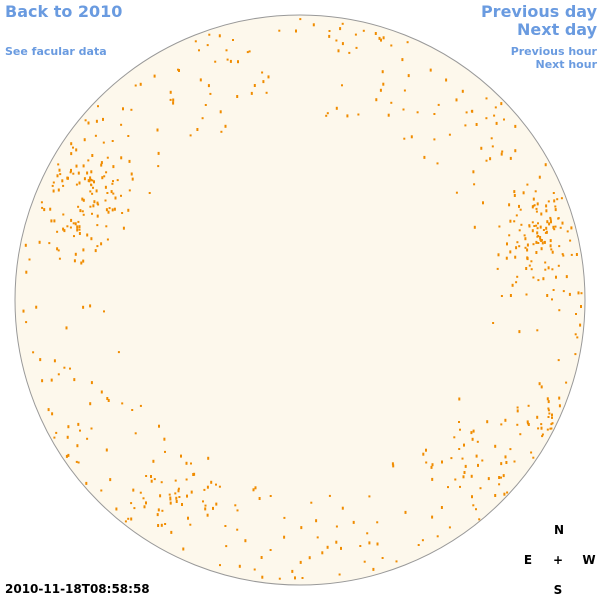  What do you see at coordinates (56, 51) in the screenshot?
I see `facular-link: See facular data` at bounding box center [56, 51].